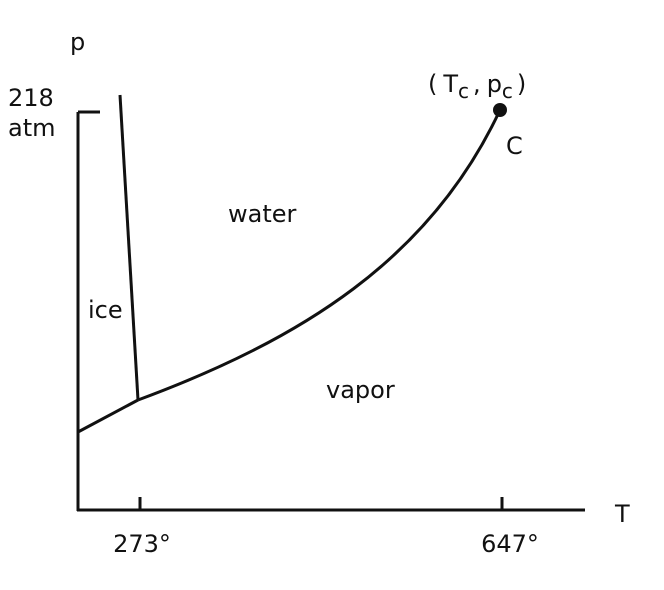 This screenshot has height=590, width=664. Describe the element at coordinates (31, 98) in the screenshot. I see `y-tick-value: 218` at that location.